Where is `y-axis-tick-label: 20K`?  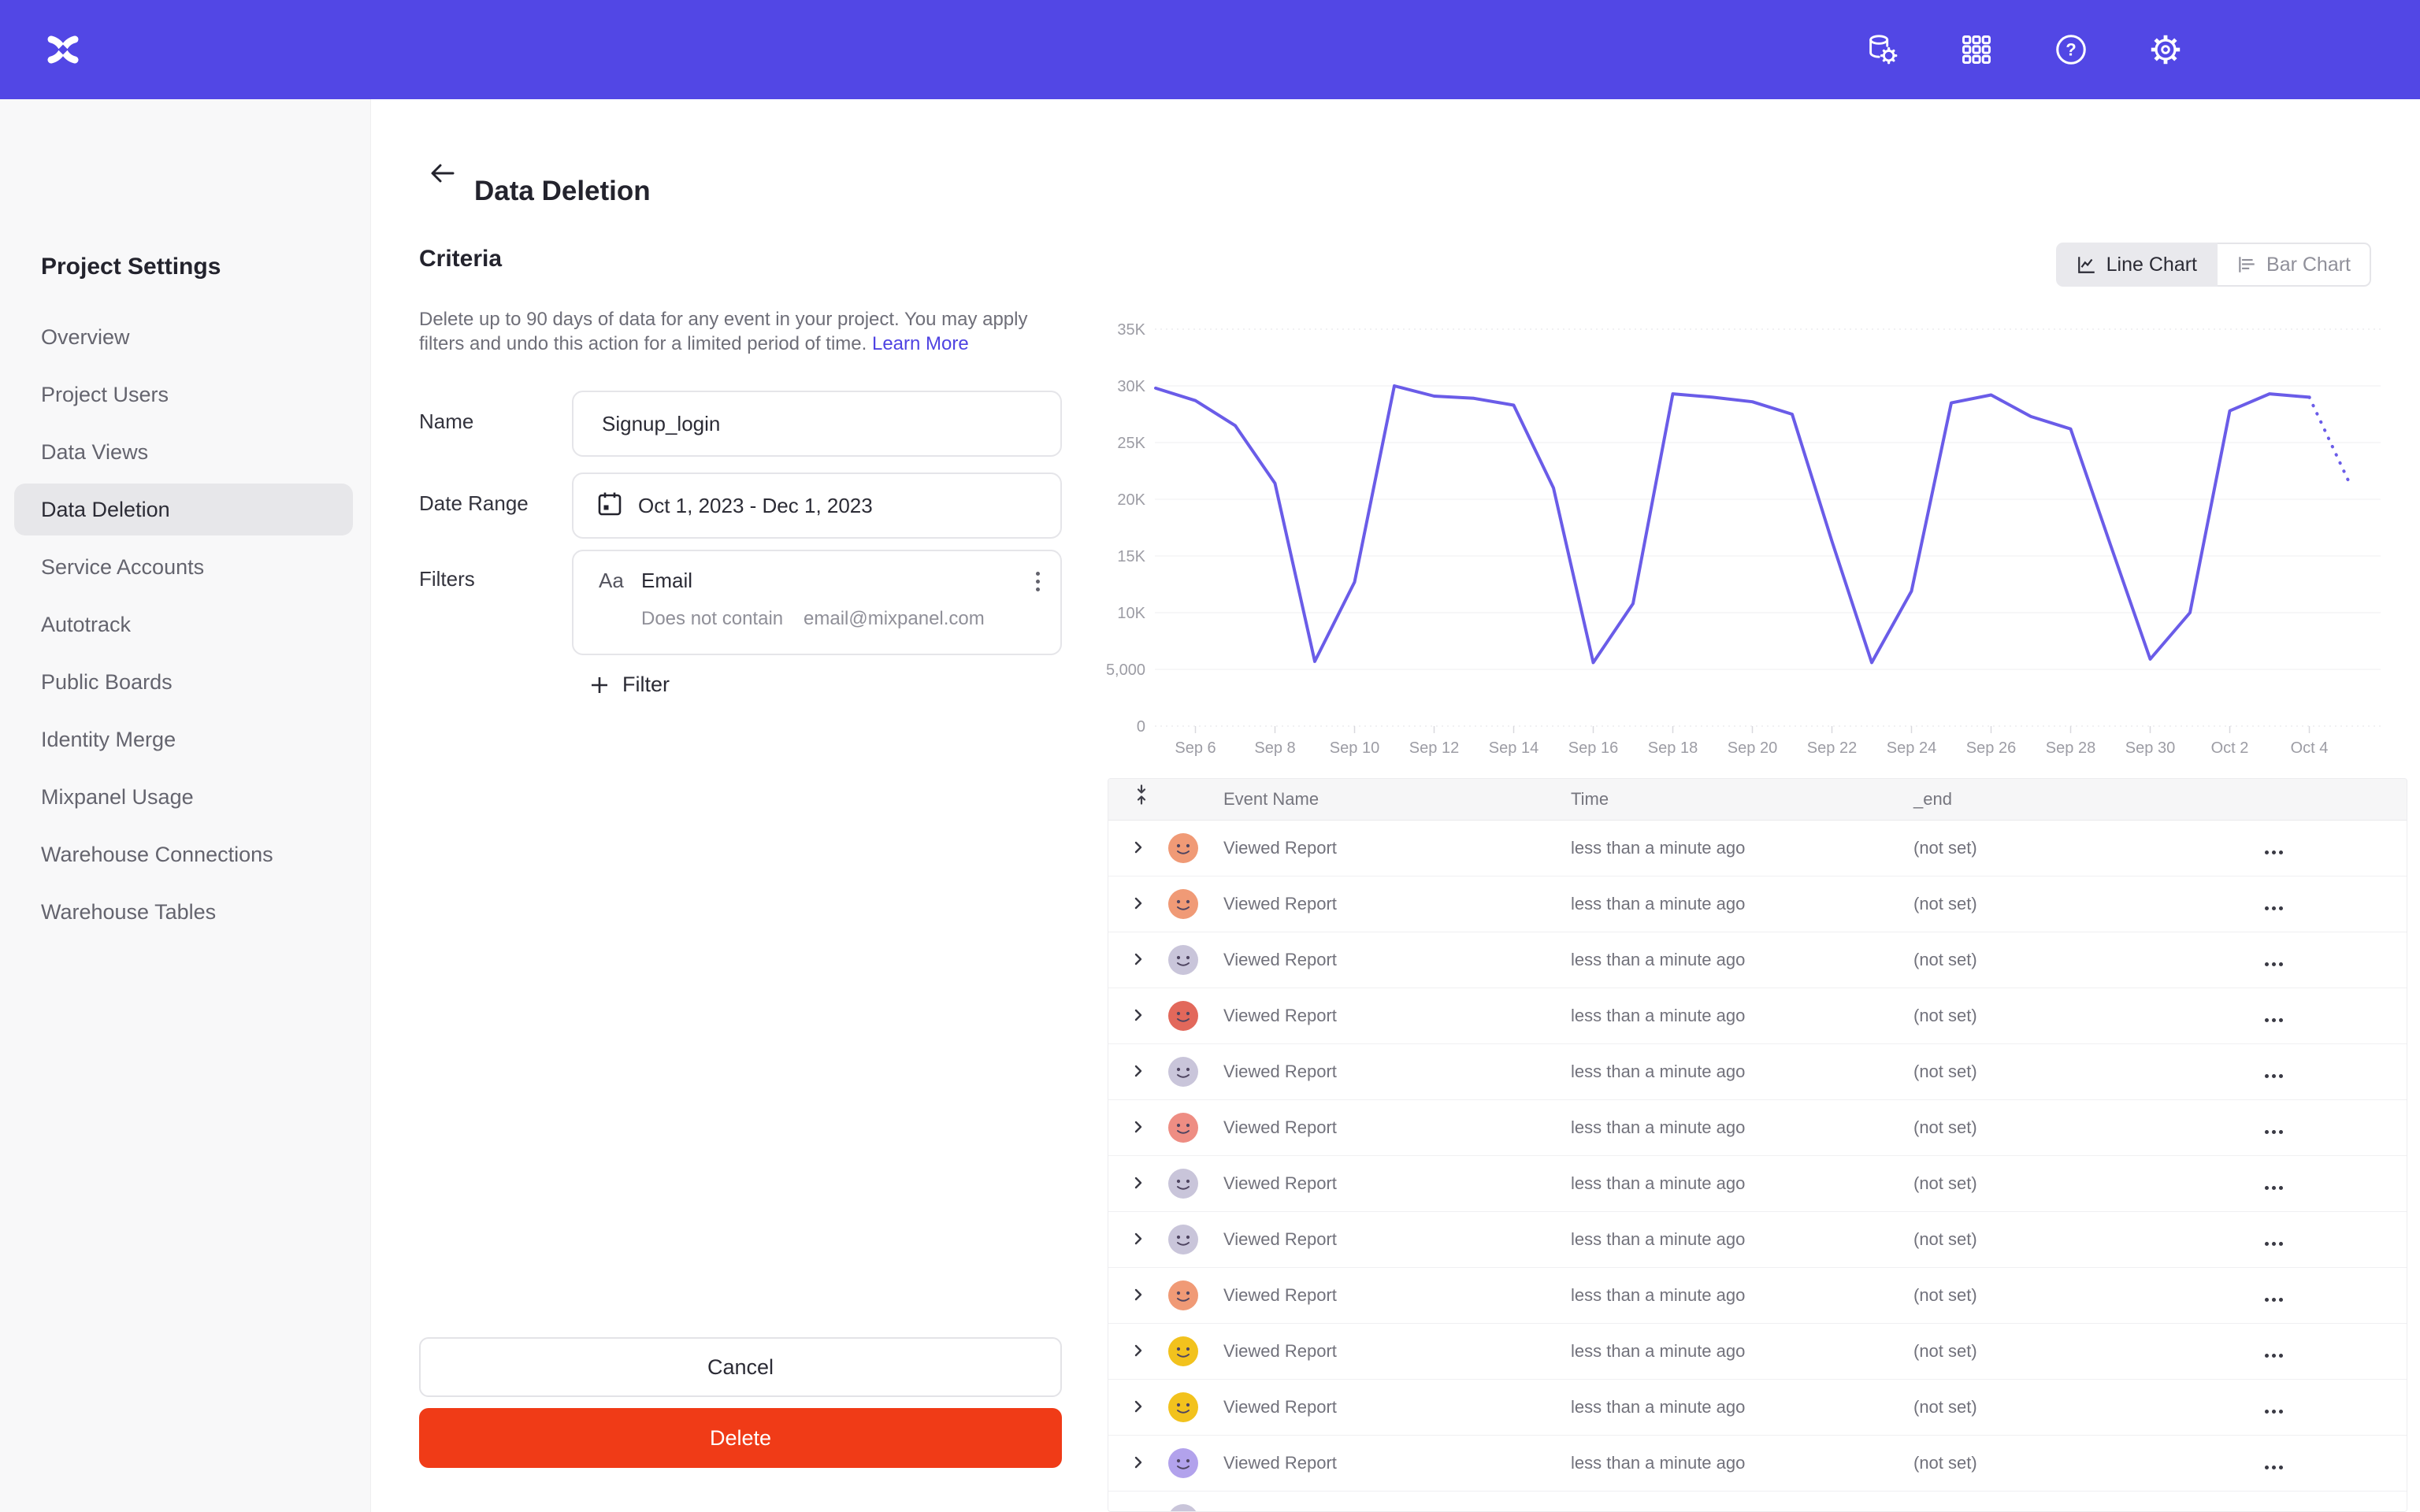 y-axis-tick-label: 20K is located at coordinates (1131, 500).